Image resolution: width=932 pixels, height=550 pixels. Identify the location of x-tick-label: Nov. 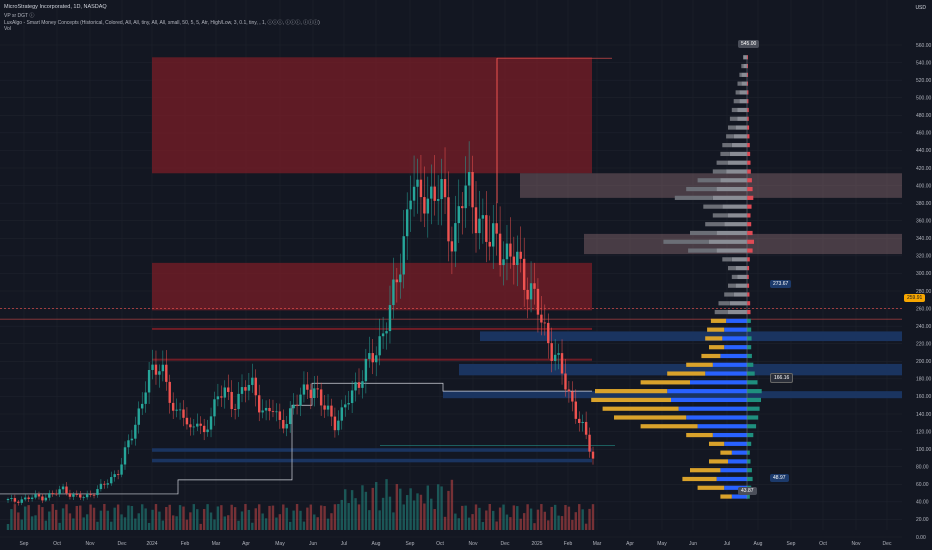
(90, 544).